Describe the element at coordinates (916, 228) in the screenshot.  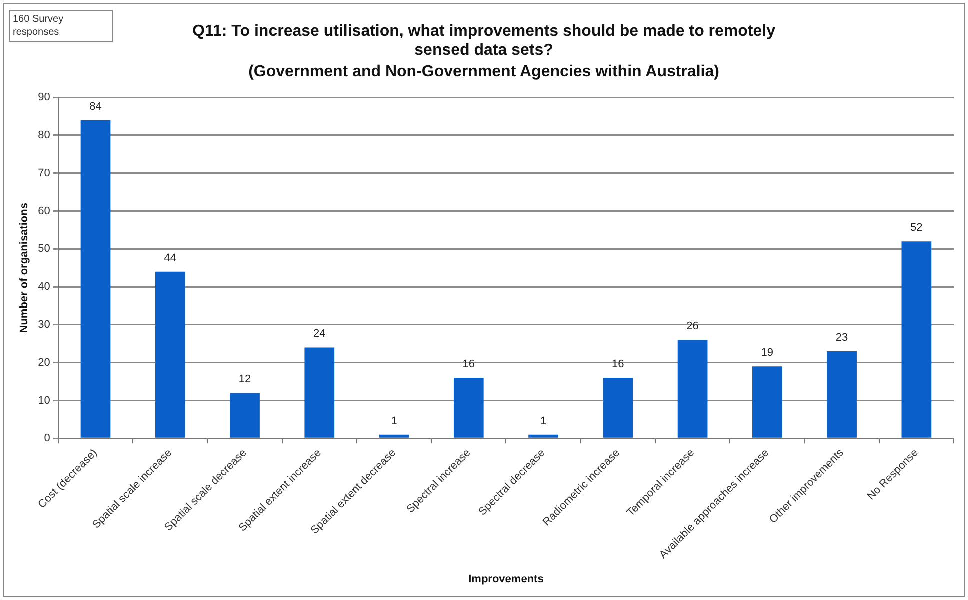
I see `data-label: 52` at that location.